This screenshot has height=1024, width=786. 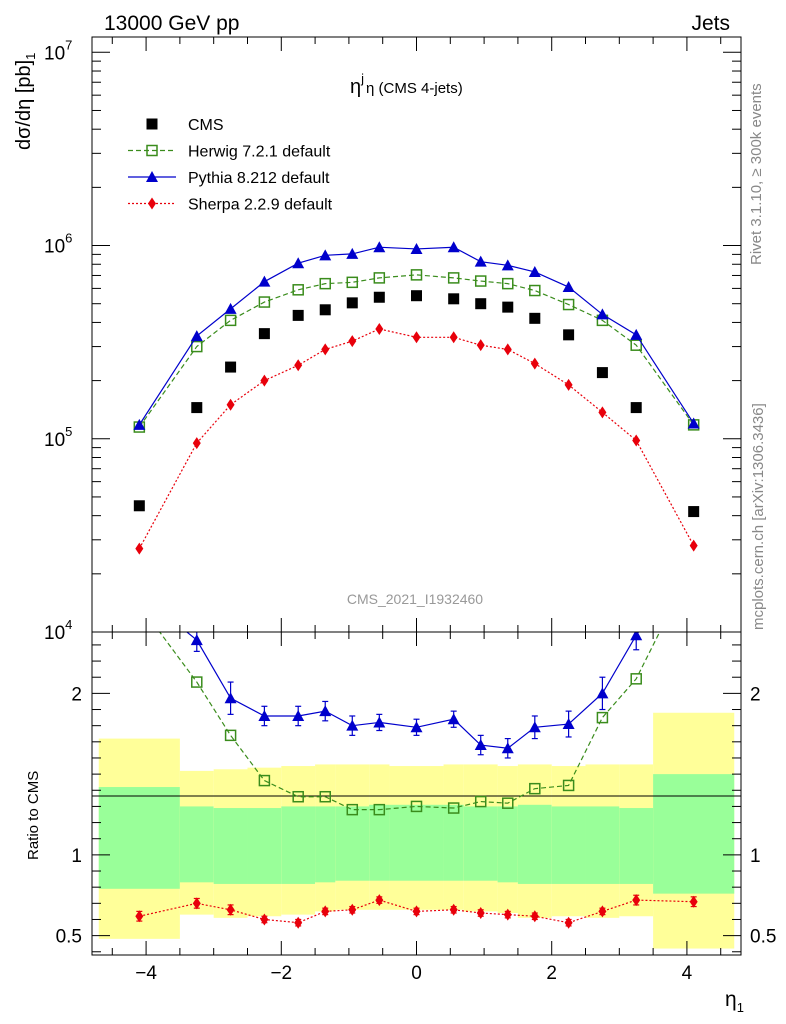 What do you see at coordinates (551, 973) in the screenshot?
I see `x-tick-label: 2` at bounding box center [551, 973].